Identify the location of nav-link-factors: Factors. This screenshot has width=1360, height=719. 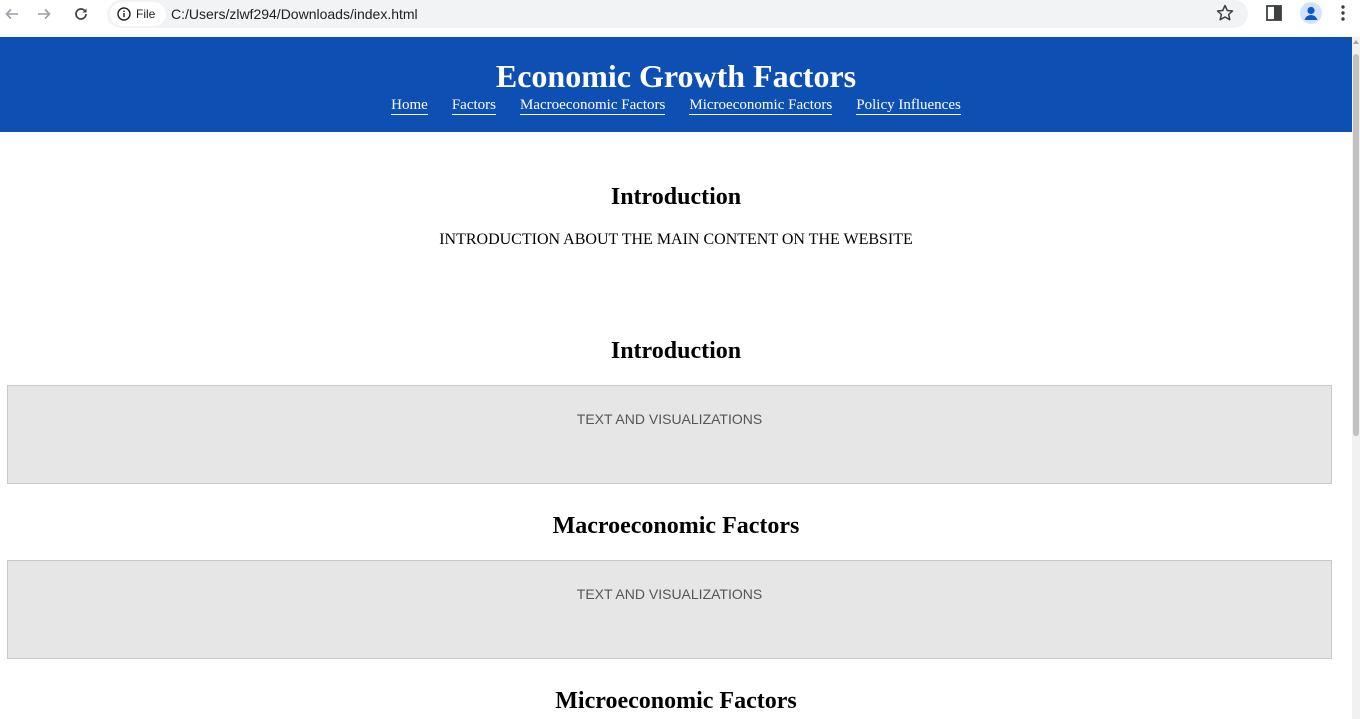
(474, 106).